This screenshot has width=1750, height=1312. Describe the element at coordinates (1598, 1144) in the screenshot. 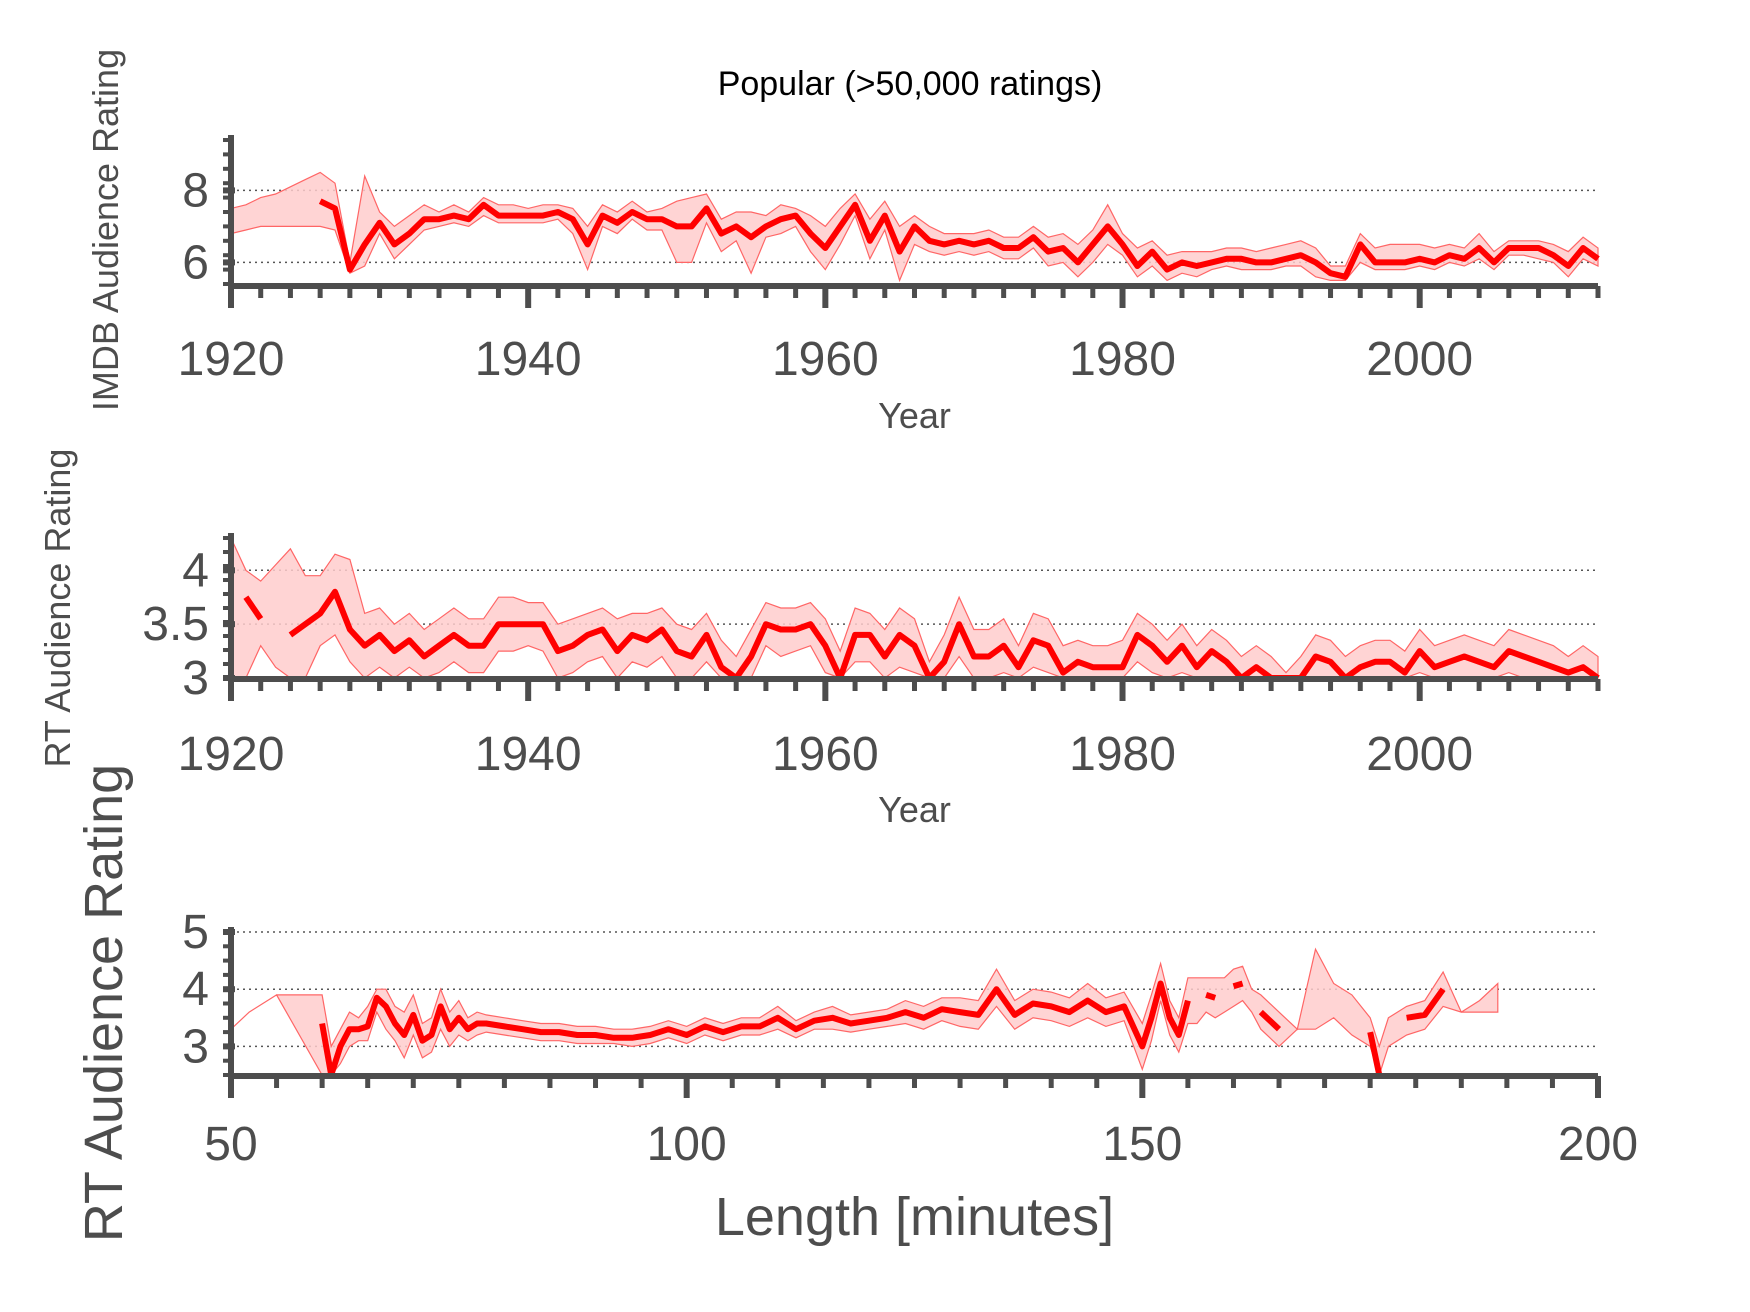

I see `x-tick-label: 200` at that location.